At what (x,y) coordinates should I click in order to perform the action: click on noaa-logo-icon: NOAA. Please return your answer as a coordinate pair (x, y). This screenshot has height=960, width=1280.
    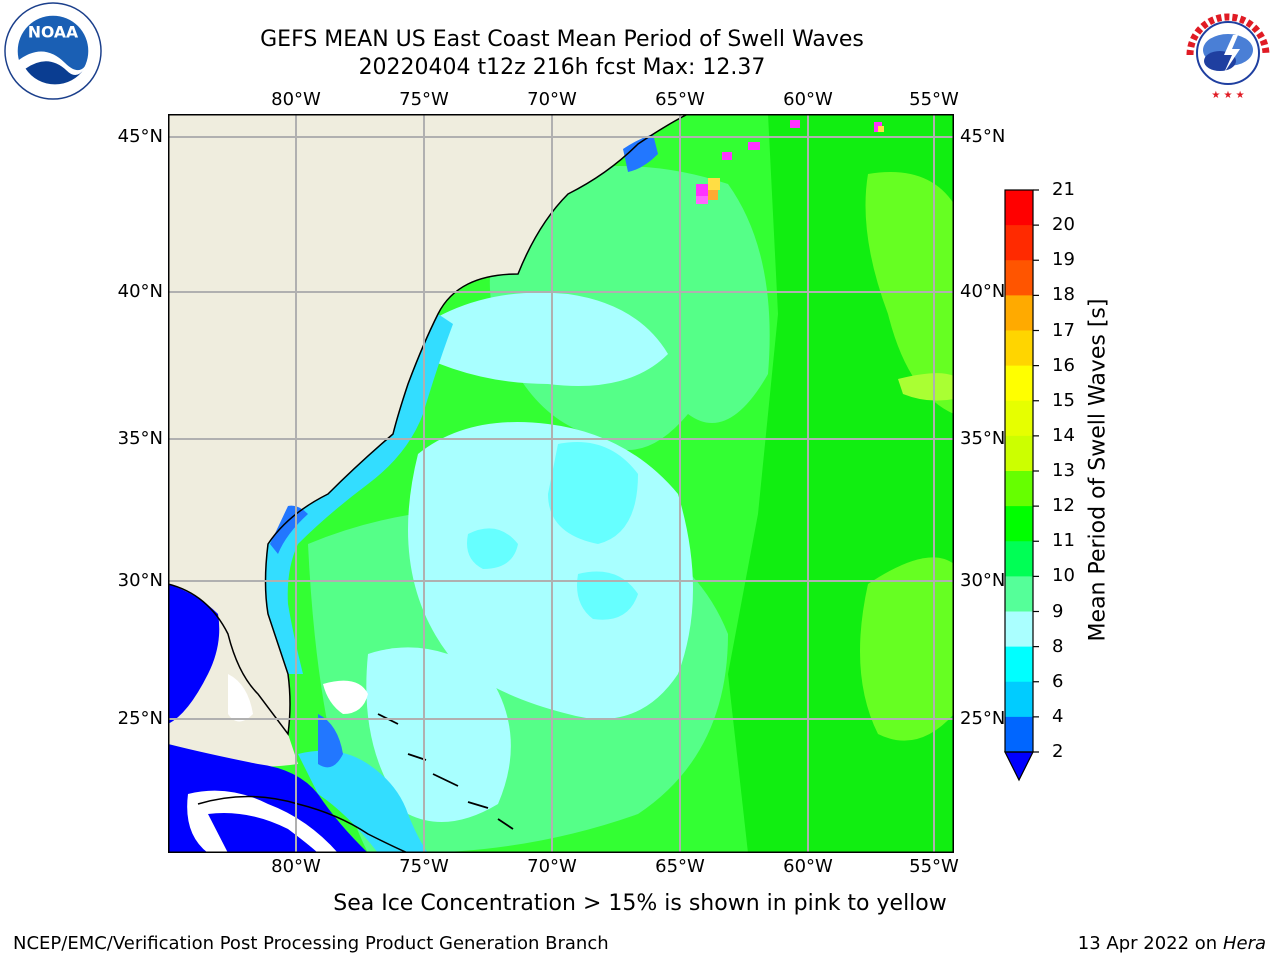
    Looking at the image, I should click on (53, 51).